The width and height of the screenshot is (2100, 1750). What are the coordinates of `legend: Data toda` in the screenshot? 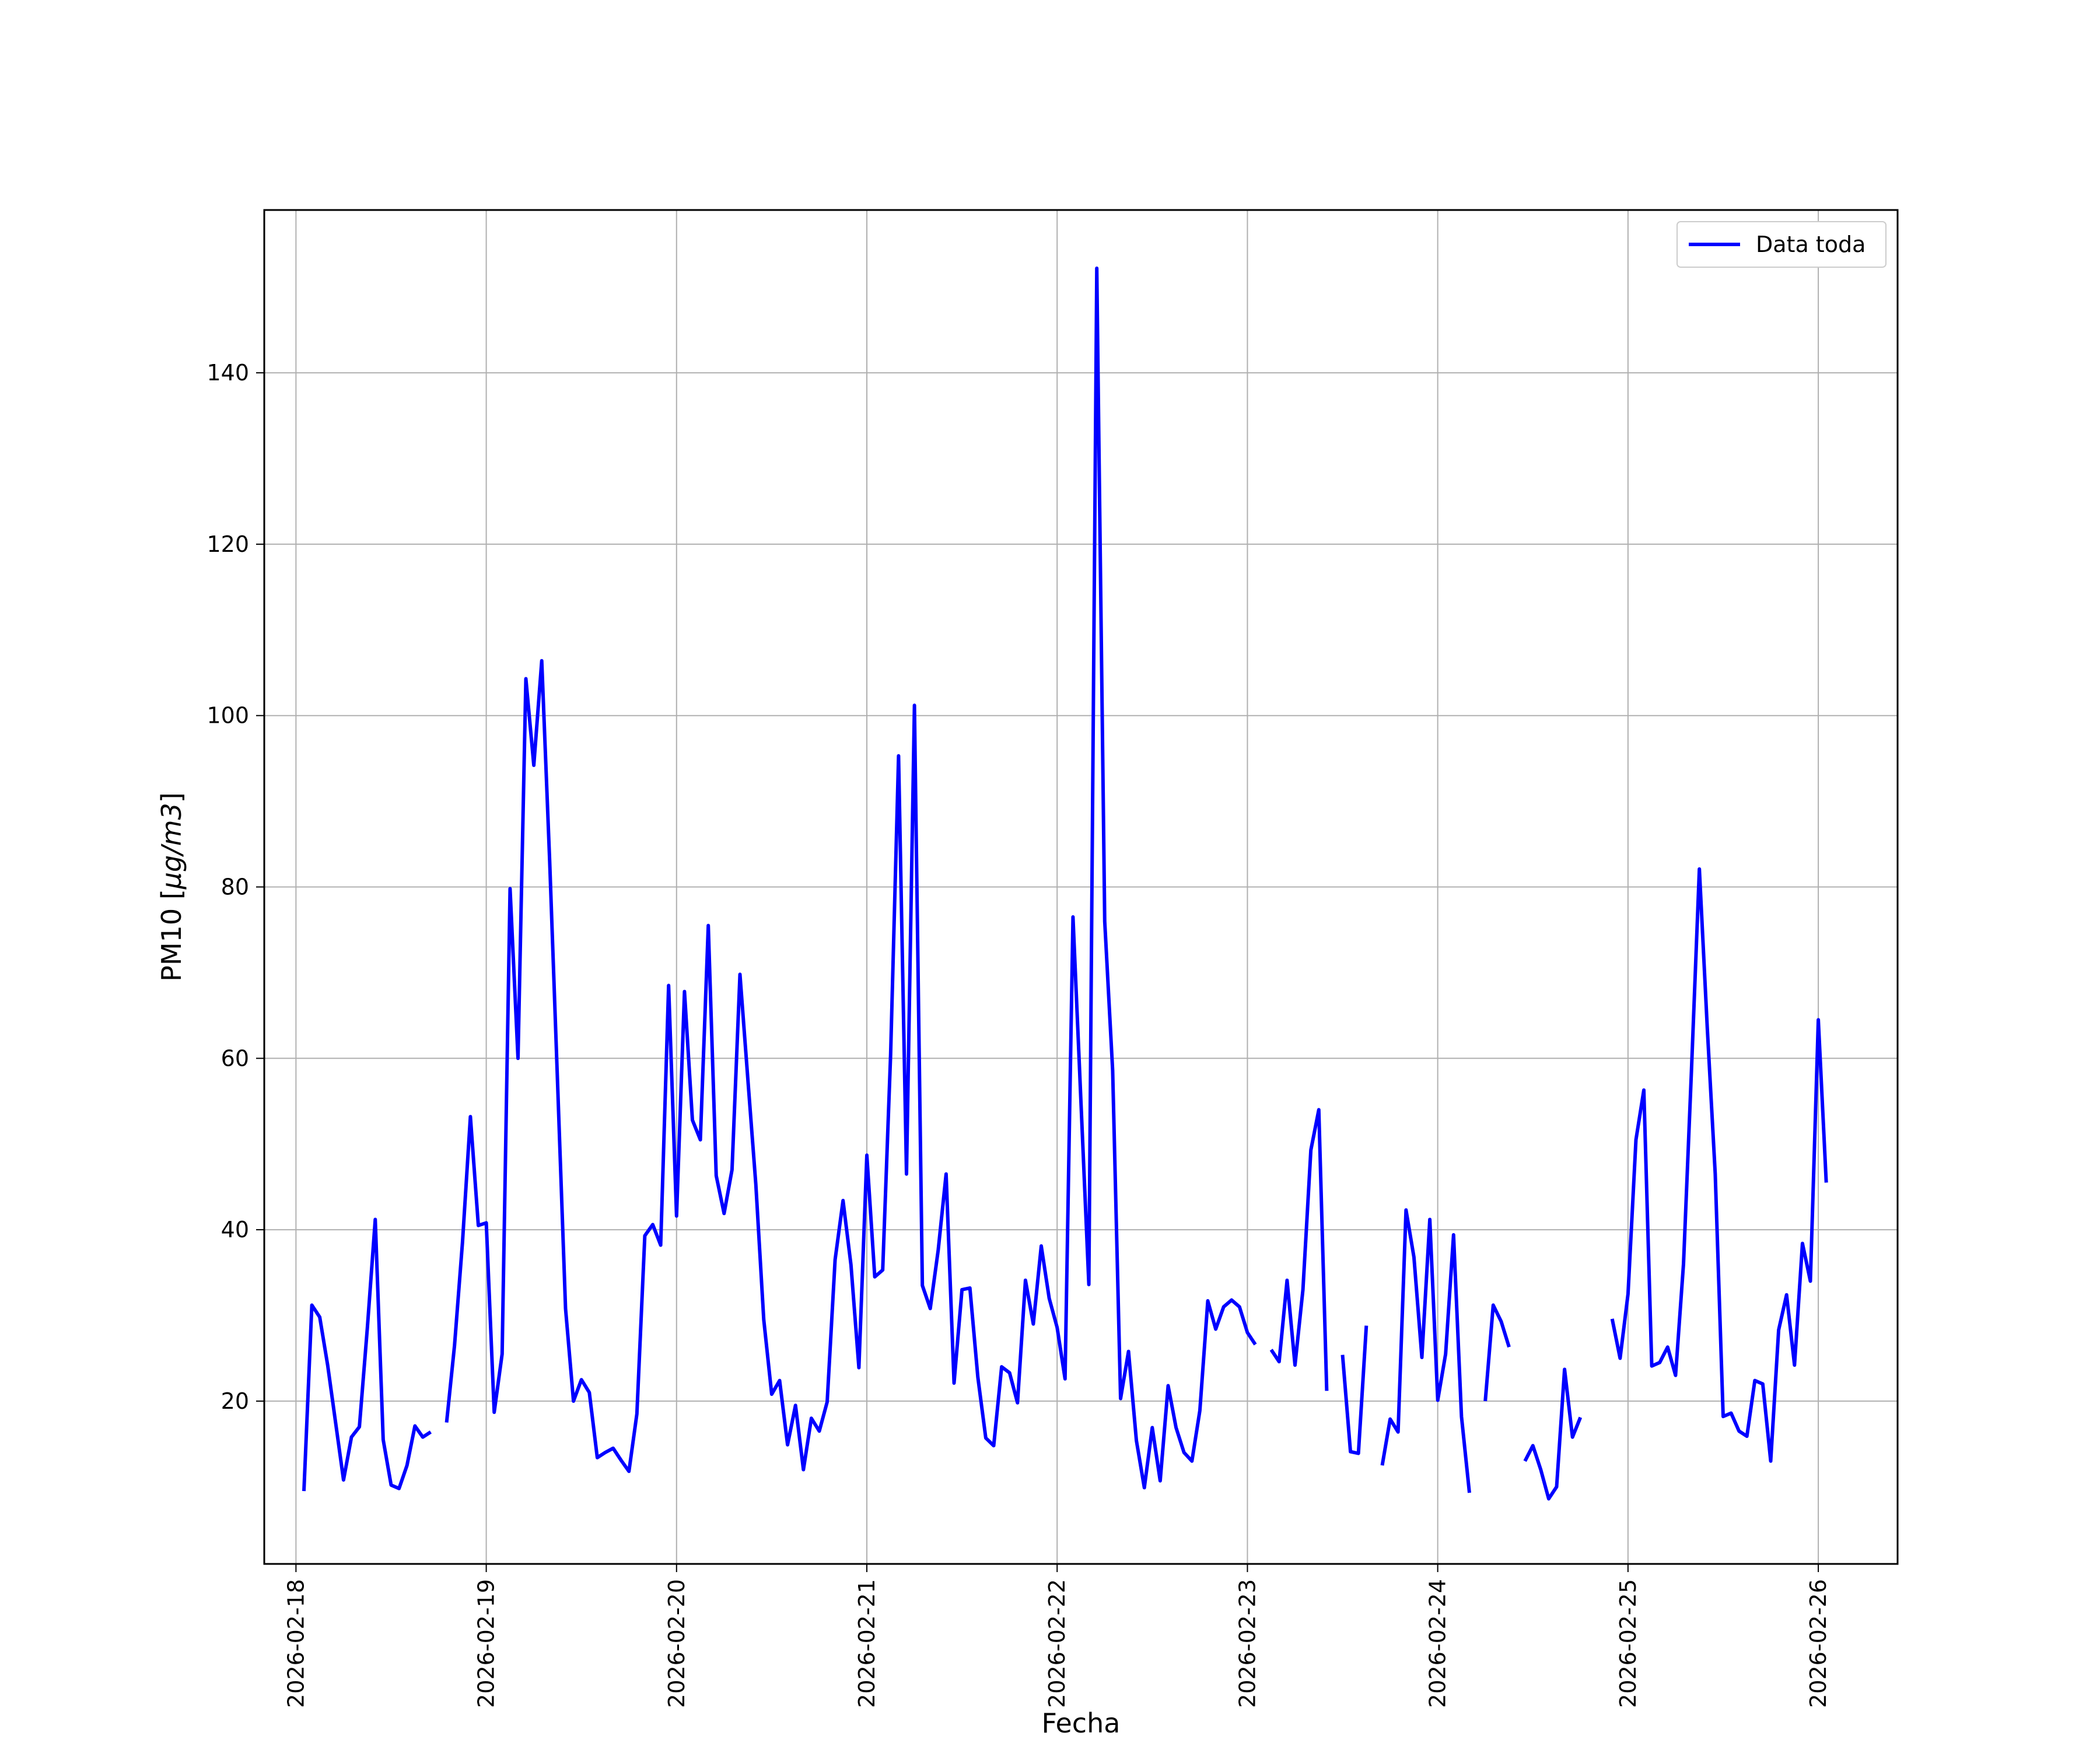 It's located at (1781, 244).